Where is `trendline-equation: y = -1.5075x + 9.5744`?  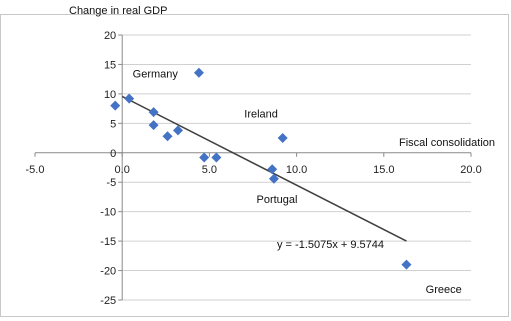
trendline-equation: y = -1.5075x + 9.5744 is located at coordinates (330, 245).